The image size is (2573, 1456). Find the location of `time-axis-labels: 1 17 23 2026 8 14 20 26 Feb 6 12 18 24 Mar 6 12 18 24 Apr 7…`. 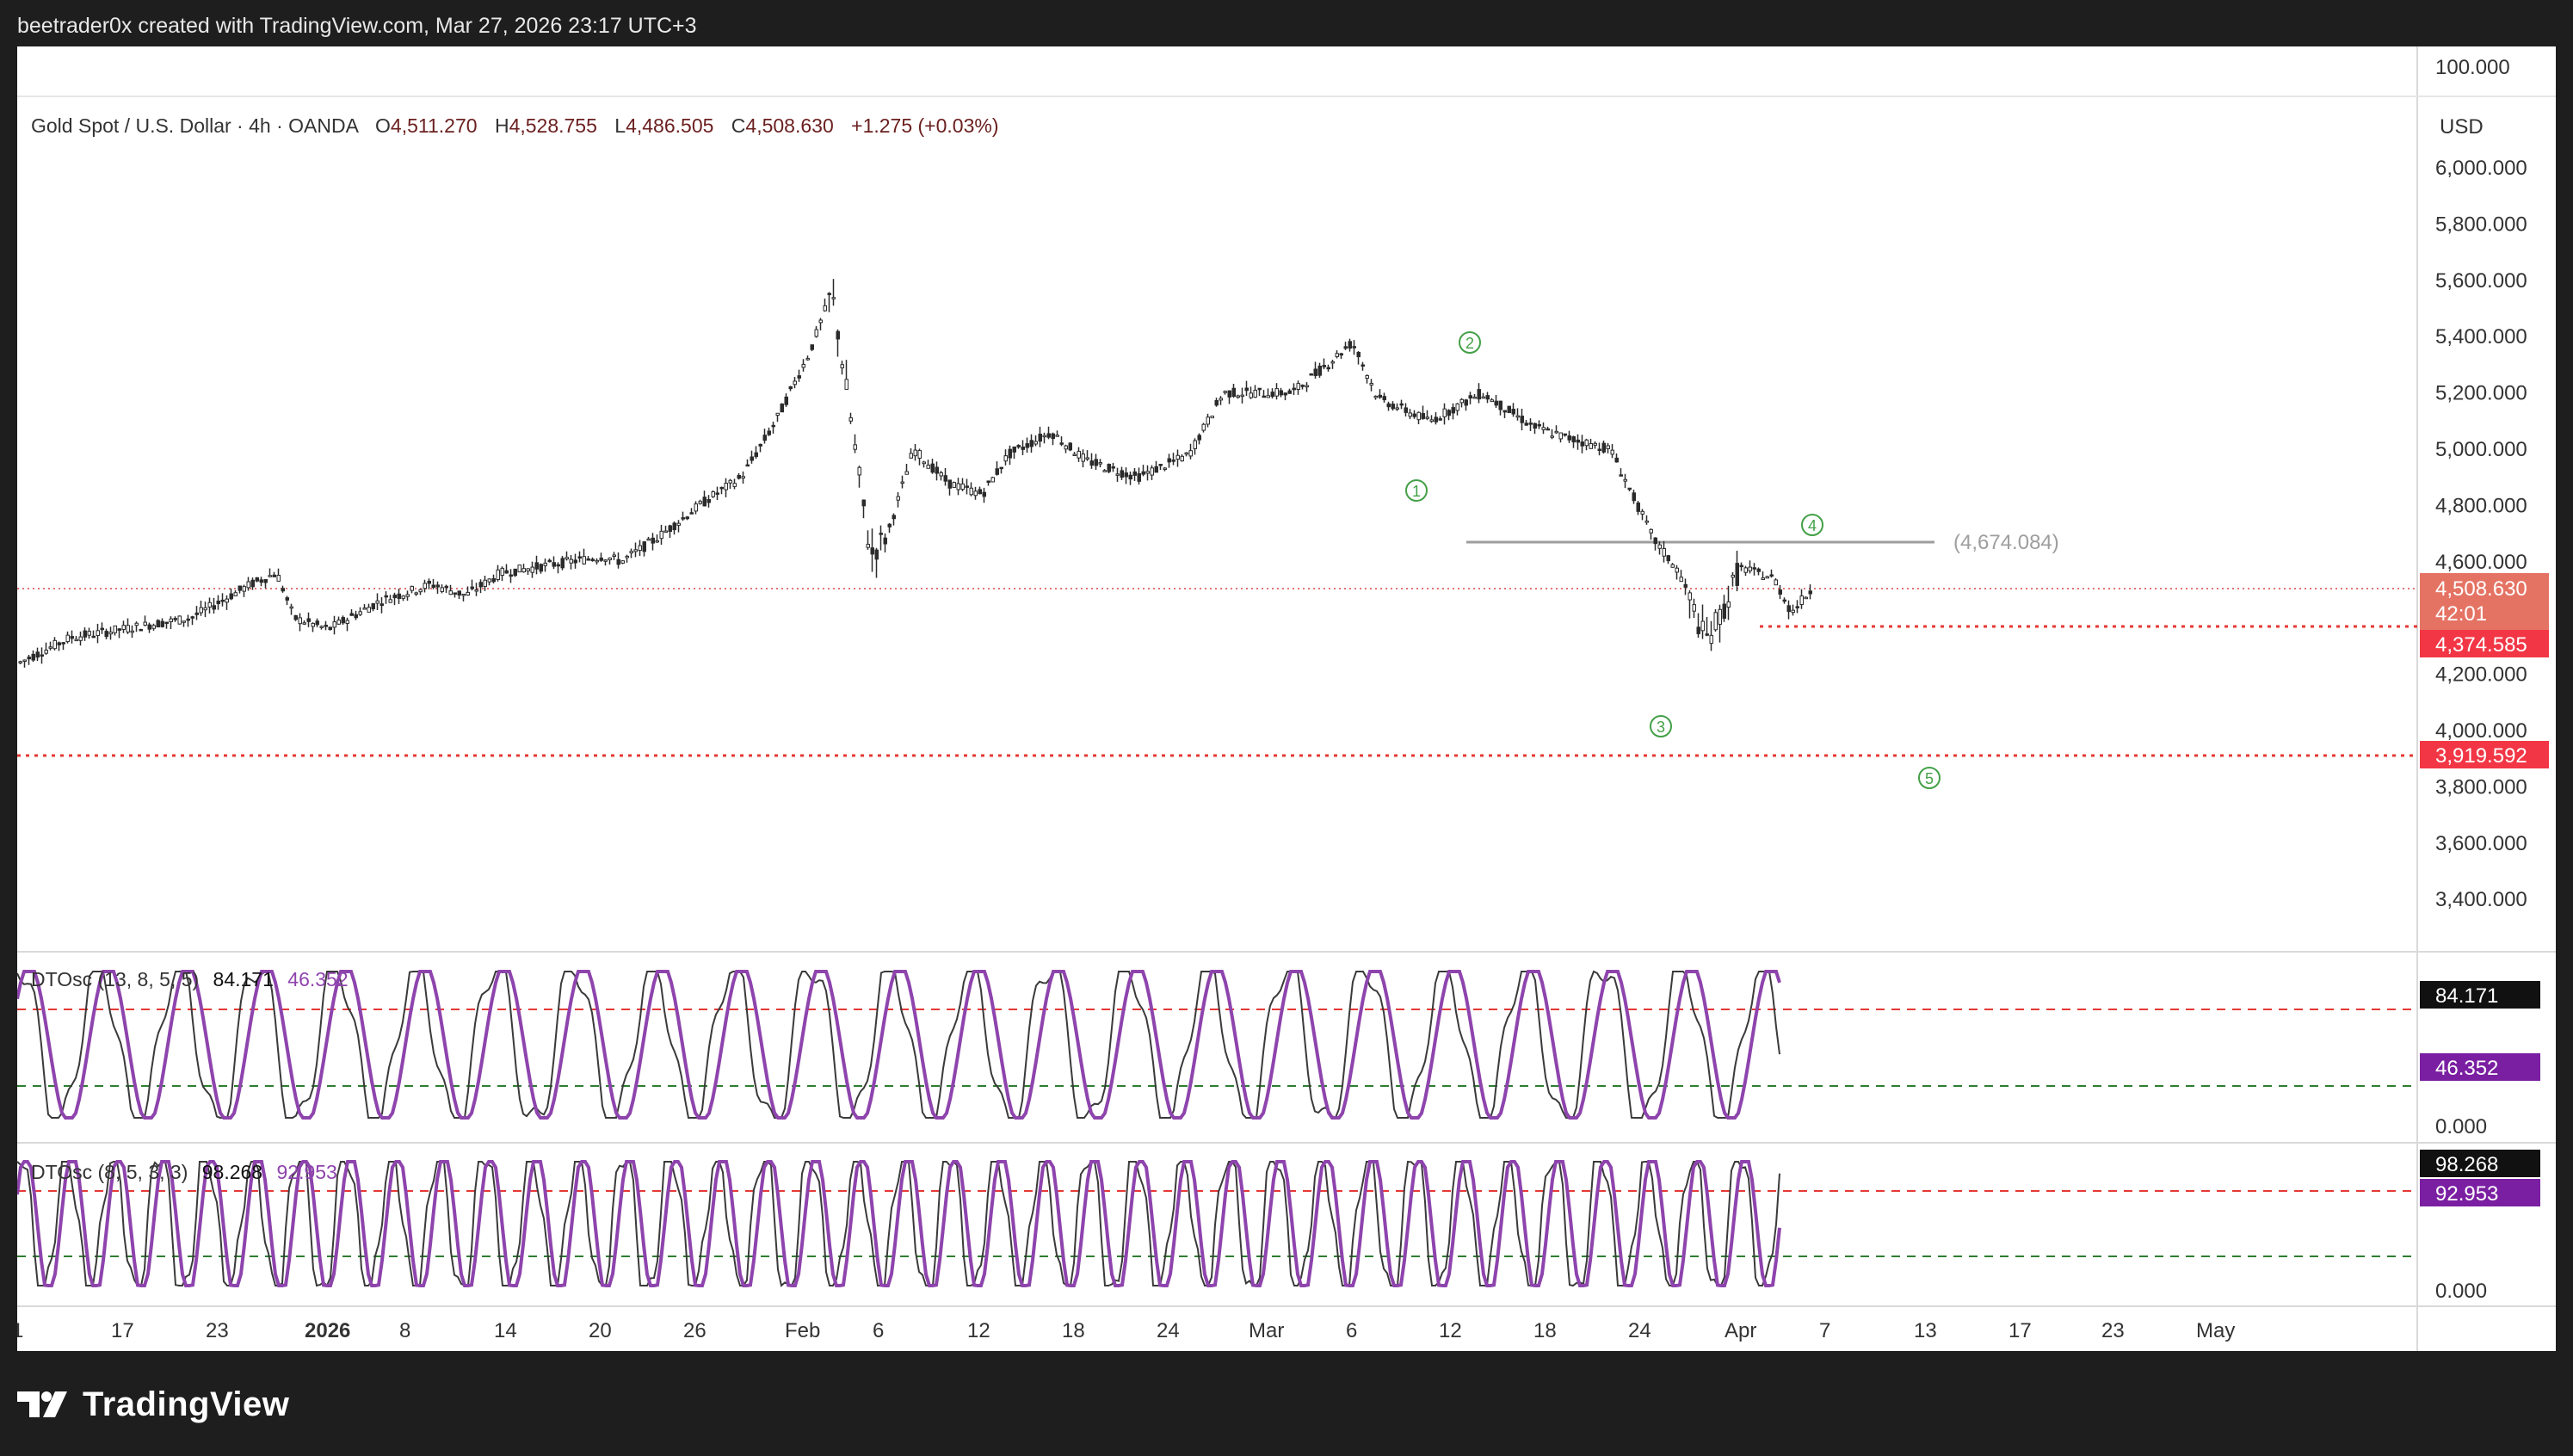

time-axis-labels: 1 17 23 2026 8 14 20 26 Feb 6 12 18 24 Mar 6 12 18 24 Apr 7… is located at coordinates (1123, 1331).